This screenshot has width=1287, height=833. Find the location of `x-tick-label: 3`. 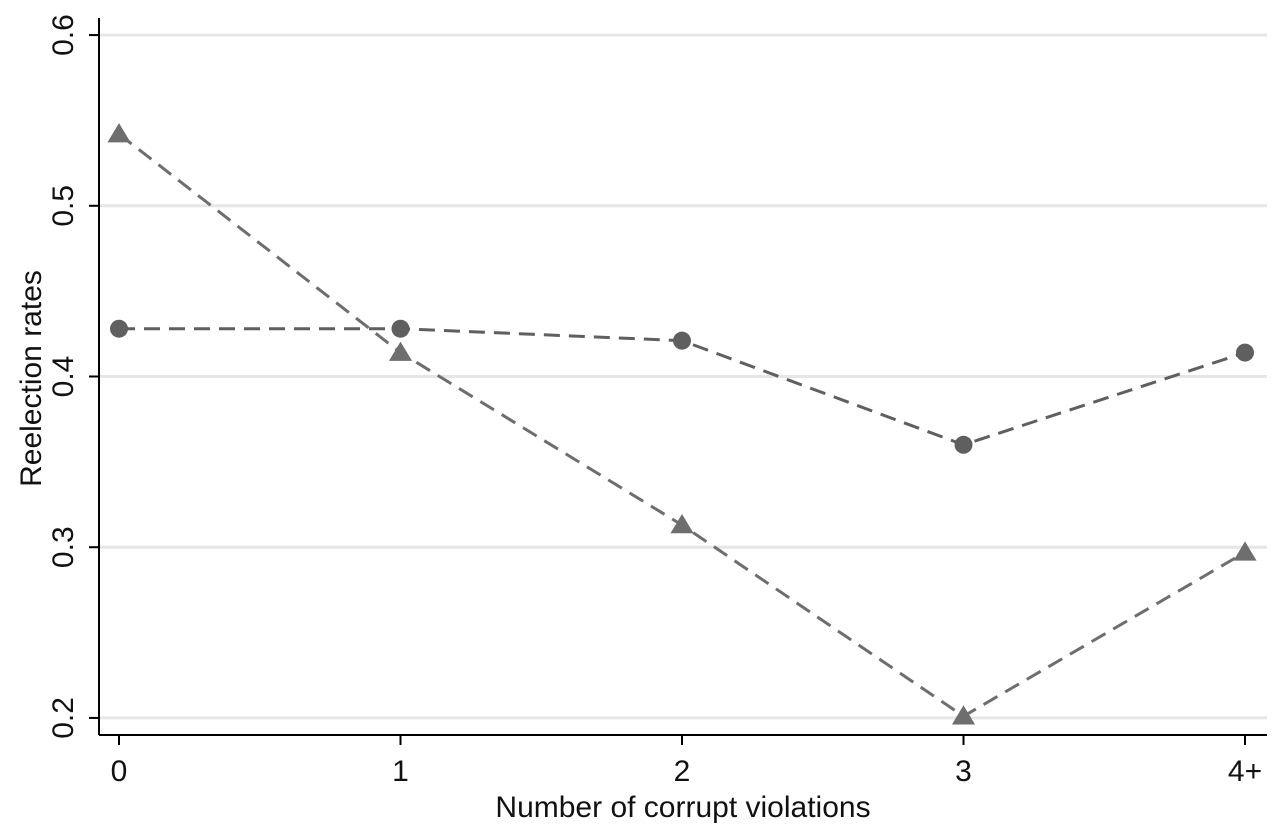

x-tick-label: 3 is located at coordinates (963, 771).